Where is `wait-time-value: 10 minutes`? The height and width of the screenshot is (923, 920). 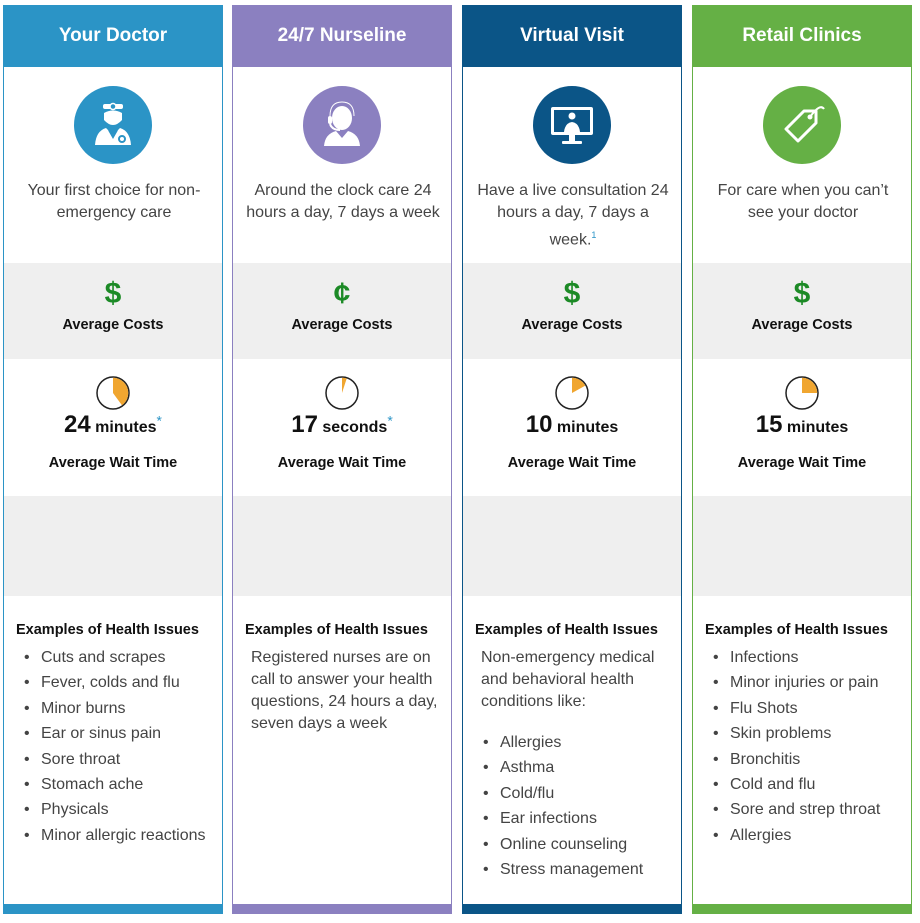
wait-time-value: 10 minutes is located at coordinates (572, 425).